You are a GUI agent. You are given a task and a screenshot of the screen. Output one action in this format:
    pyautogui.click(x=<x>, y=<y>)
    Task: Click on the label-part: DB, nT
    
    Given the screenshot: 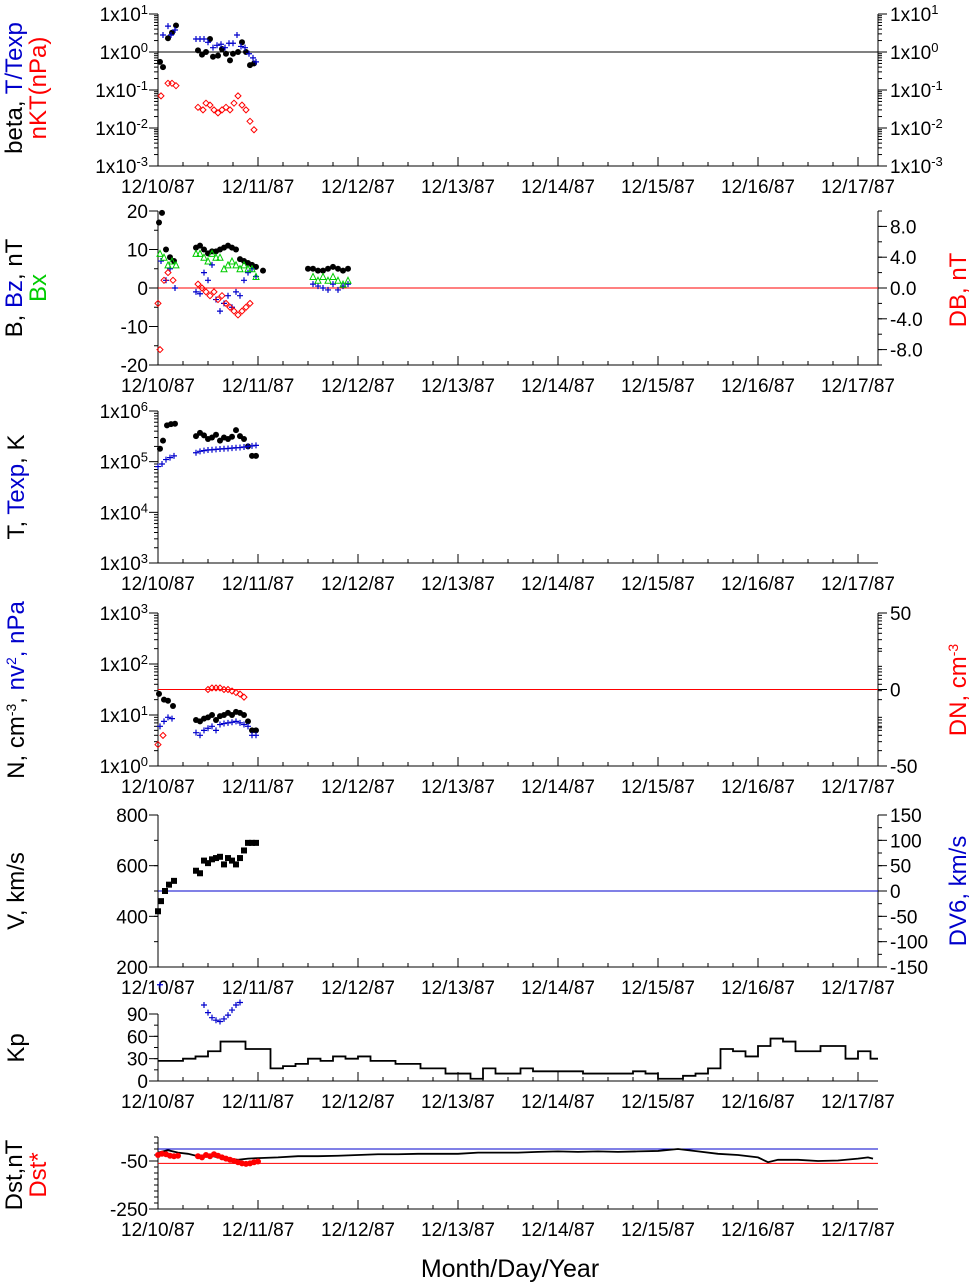 What is the action you would take?
    pyautogui.click(x=958, y=289)
    